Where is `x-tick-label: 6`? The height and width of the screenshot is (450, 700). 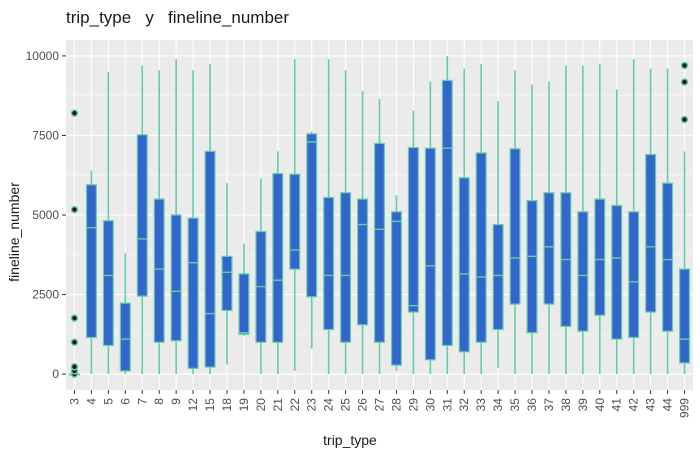
x-tick-label: 6 is located at coordinates (125, 401).